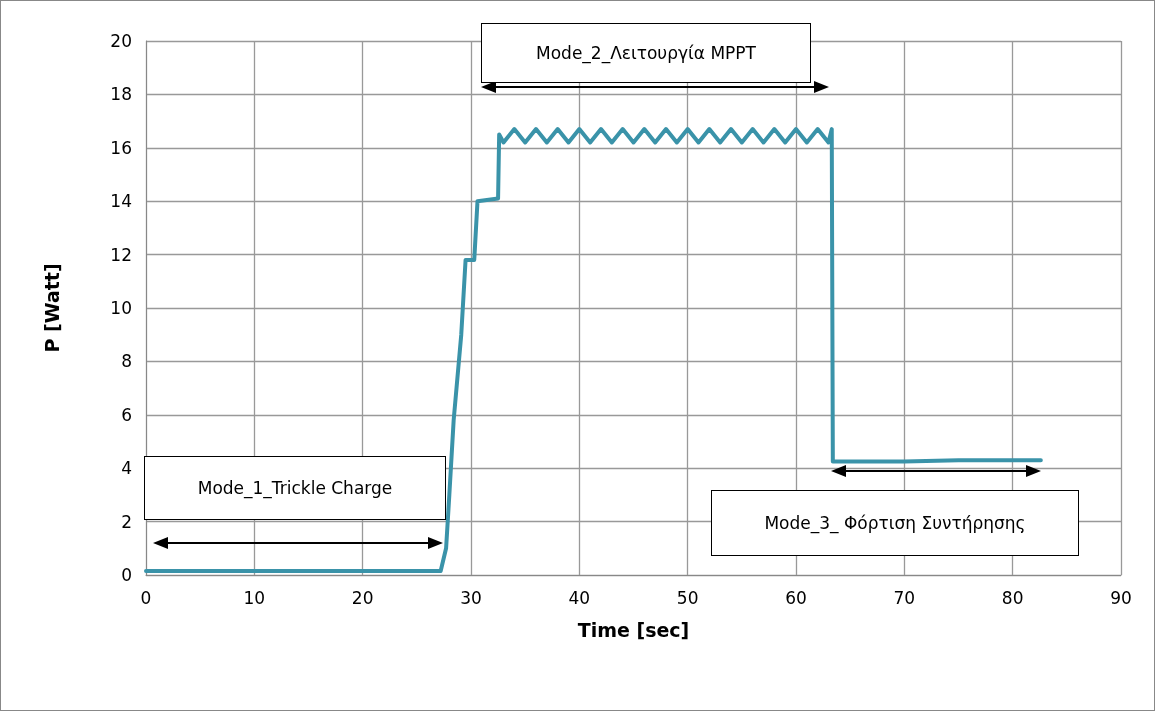 The width and height of the screenshot is (1155, 711). What do you see at coordinates (121, 254) in the screenshot?
I see `y-tick-label: 12` at bounding box center [121, 254].